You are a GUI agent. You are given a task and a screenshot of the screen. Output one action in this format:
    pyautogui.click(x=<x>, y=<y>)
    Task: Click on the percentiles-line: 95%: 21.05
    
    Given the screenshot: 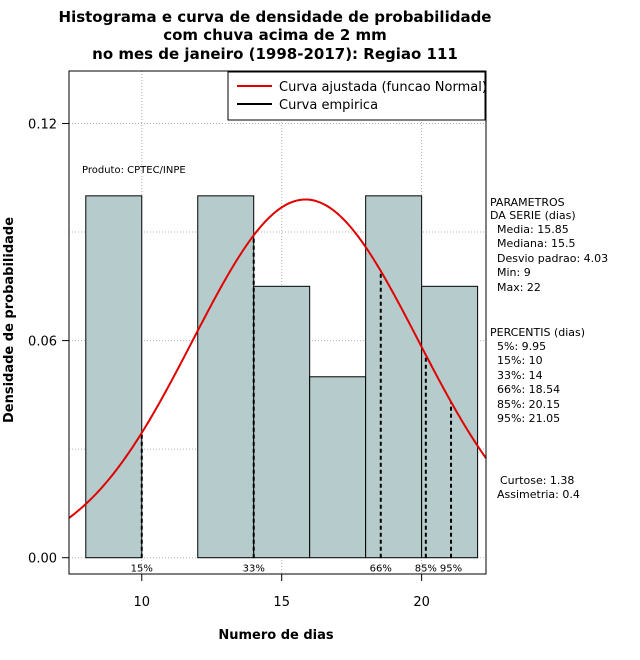 What is the action you would take?
    pyautogui.click(x=525, y=418)
    